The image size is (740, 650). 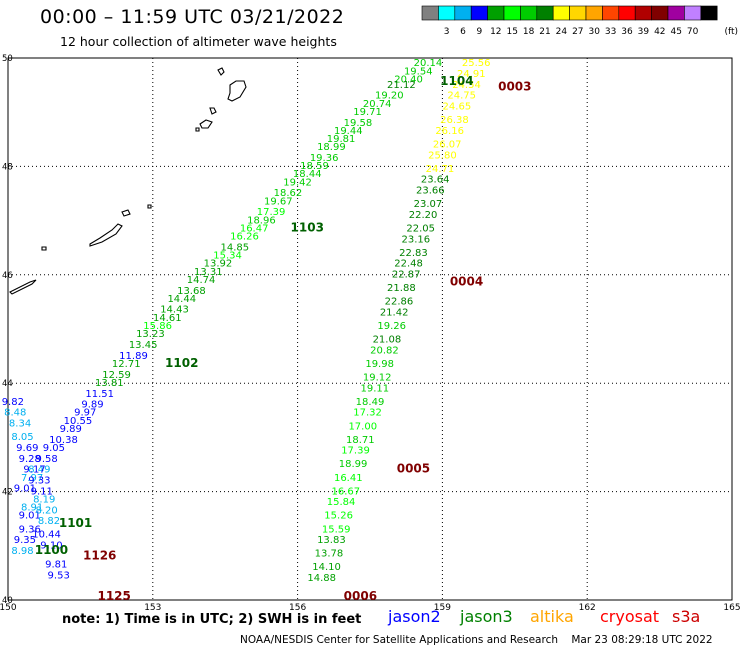 What do you see at coordinates (7, 493) in the screenshot?
I see `y-tick-label: 42` at bounding box center [7, 493].